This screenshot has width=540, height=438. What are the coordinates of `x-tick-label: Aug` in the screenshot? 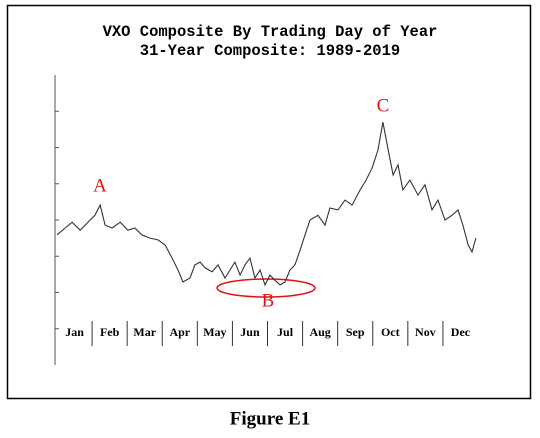 It's located at (319, 332).